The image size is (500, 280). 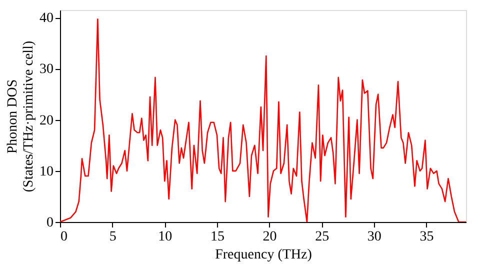 I want to click on x-tick-label: 30, so click(x=374, y=237).